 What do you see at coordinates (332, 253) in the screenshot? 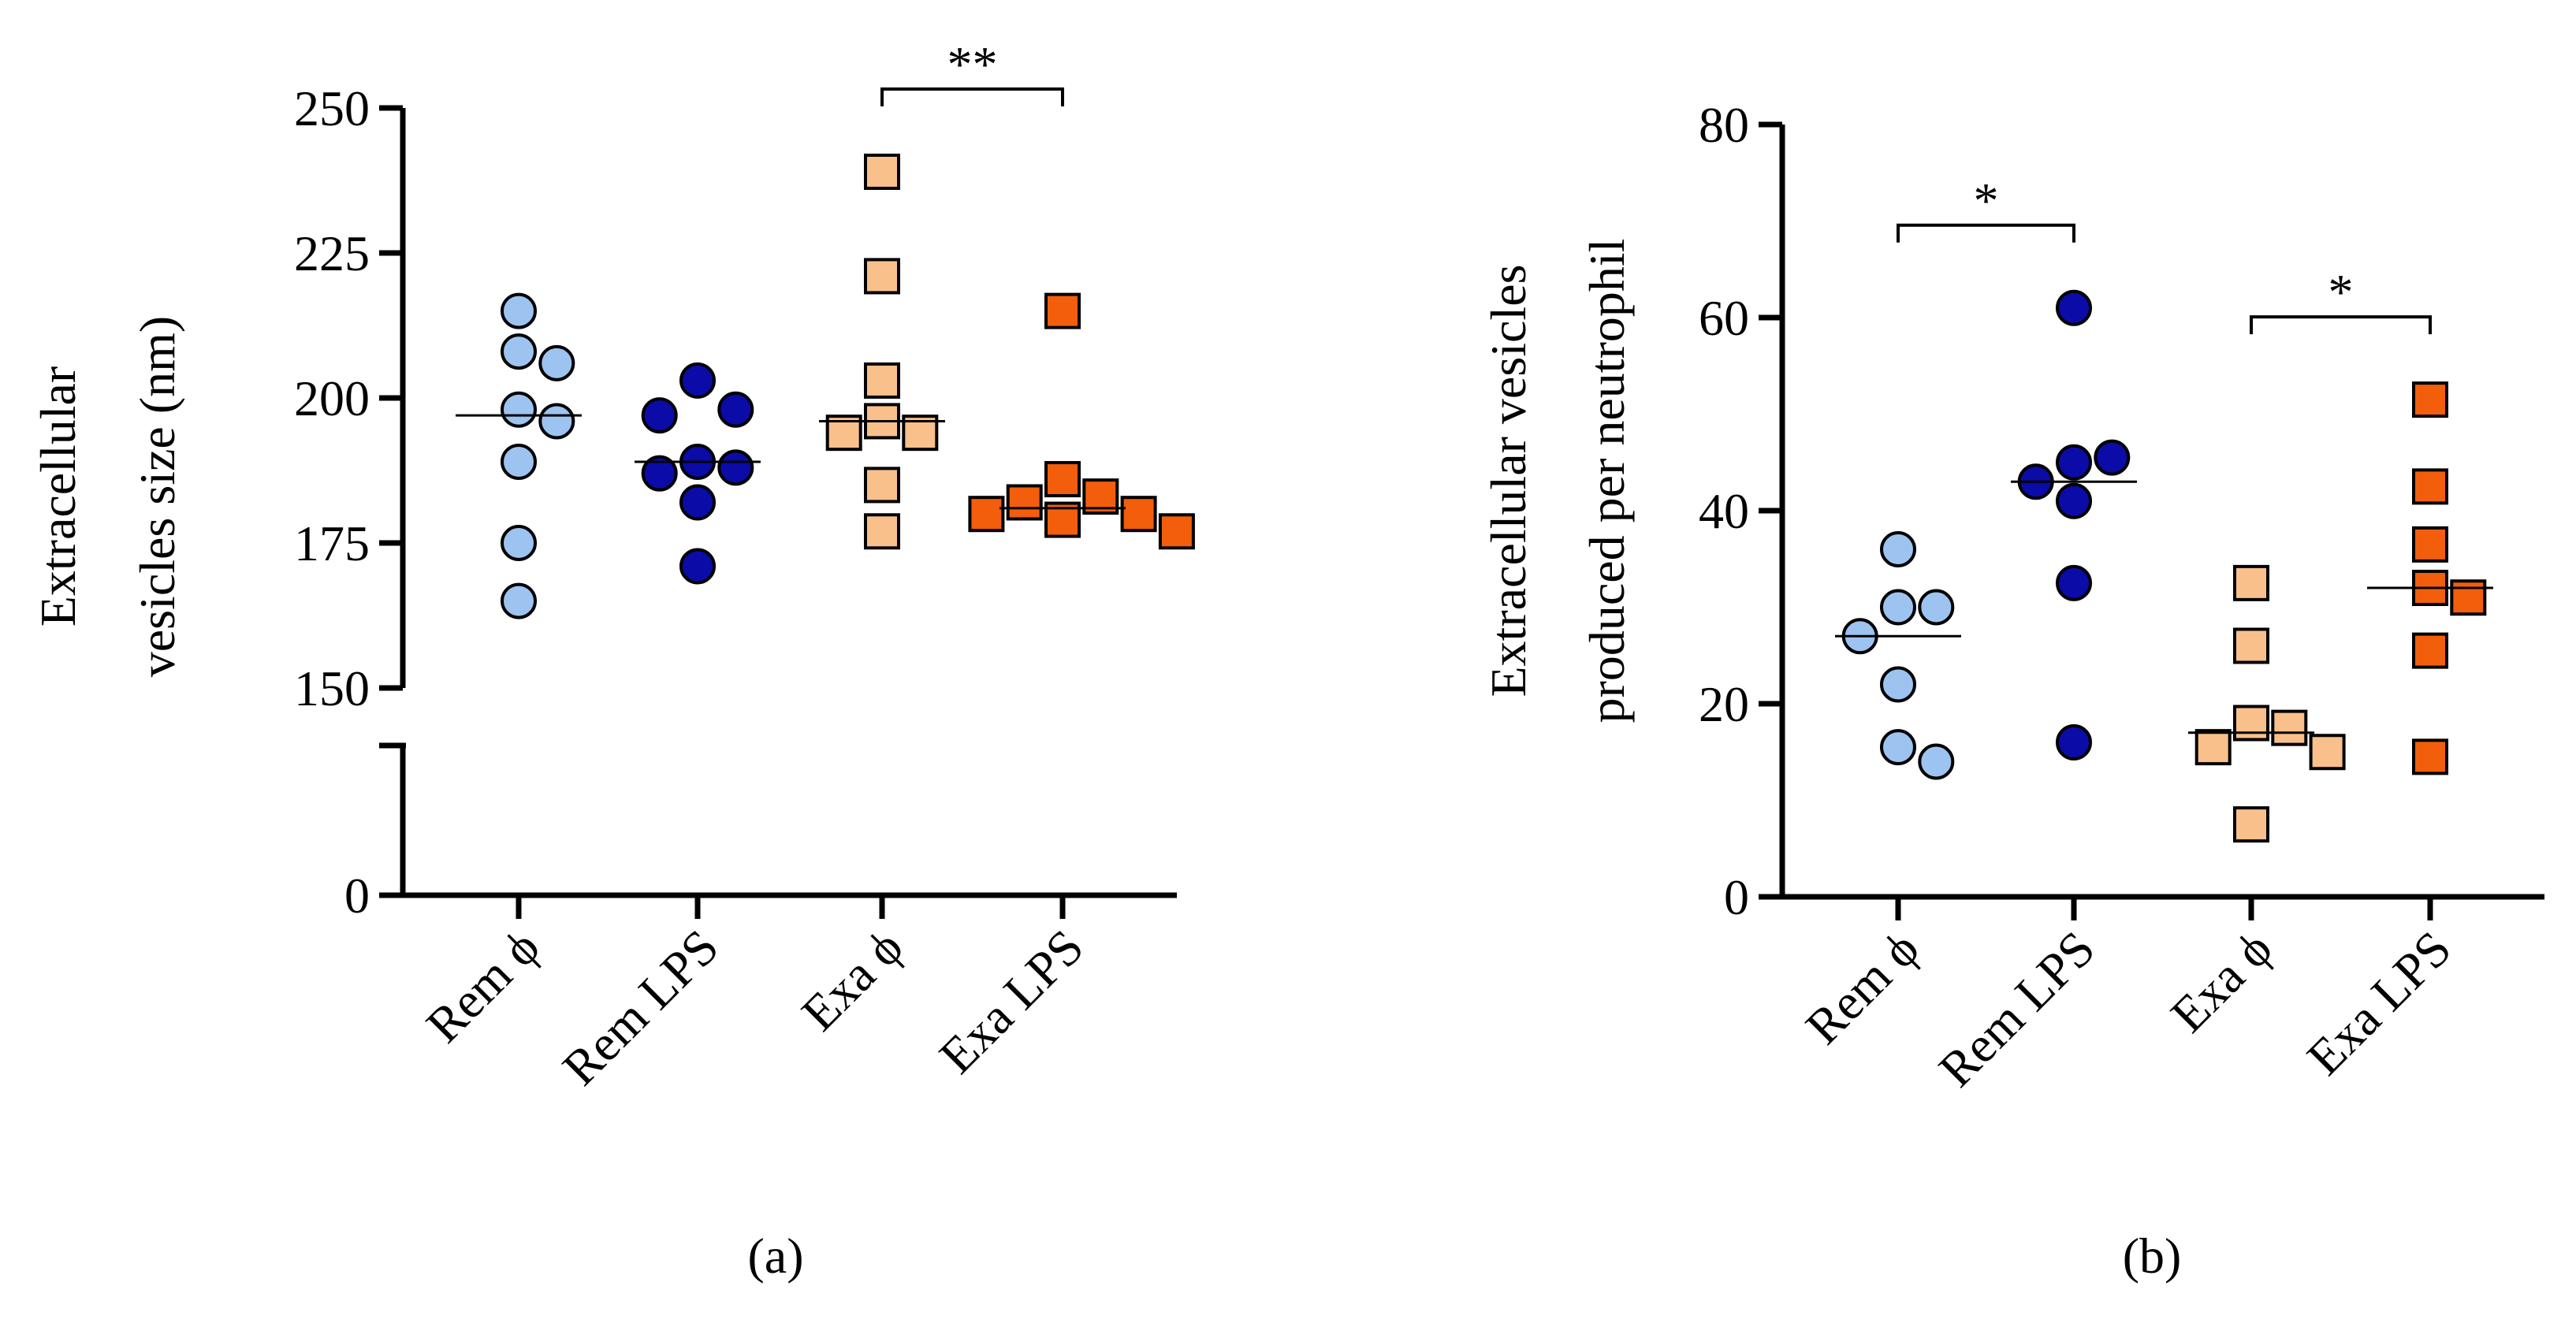
I see `y-tick-label: 225` at bounding box center [332, 253].